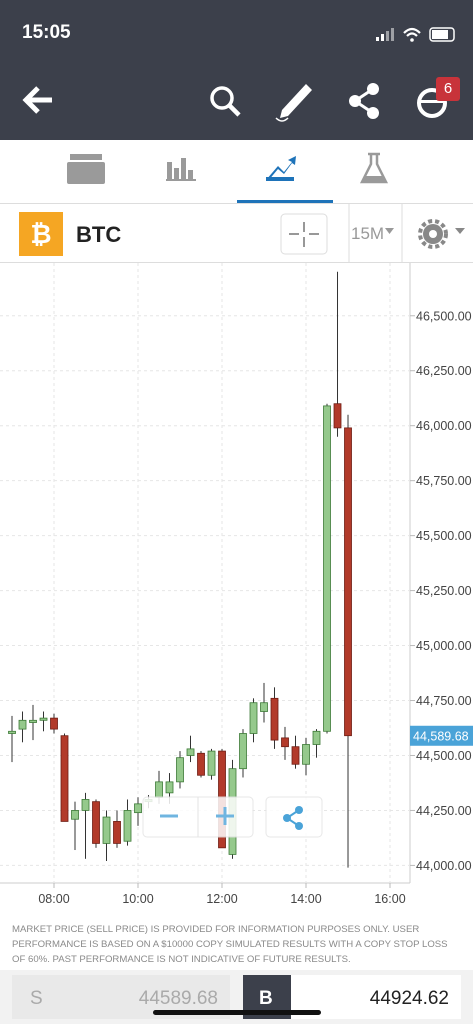  Describe the element at coordinates (221, 899) in the screenshot. I see `x-tick-label: 12:00` at that location.